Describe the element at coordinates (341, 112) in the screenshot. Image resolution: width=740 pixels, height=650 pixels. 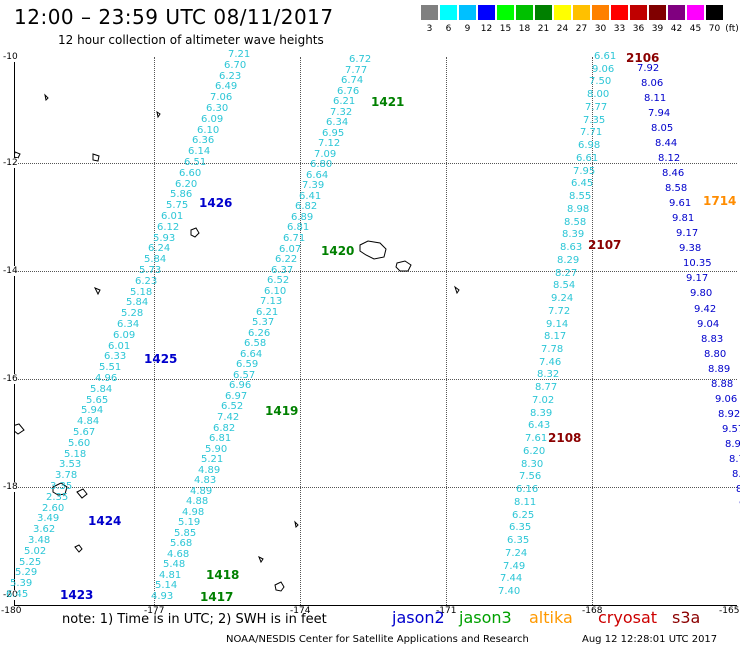
I see `wave-height-value: 7.32` at that location.